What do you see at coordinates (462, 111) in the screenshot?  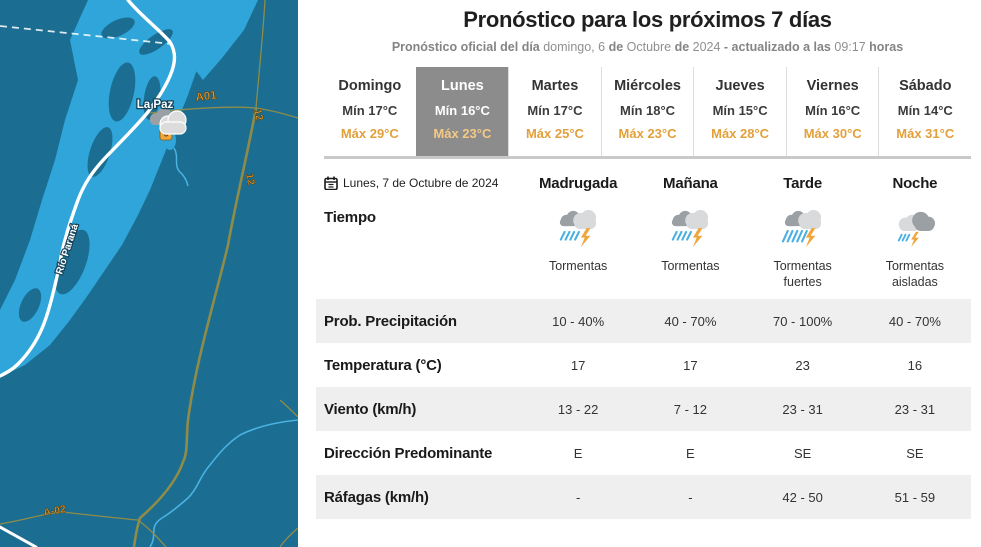 I see `day-tab-lunes: Lunes Mín 16°C Máx 23°C` at bounding box center [462, 111].